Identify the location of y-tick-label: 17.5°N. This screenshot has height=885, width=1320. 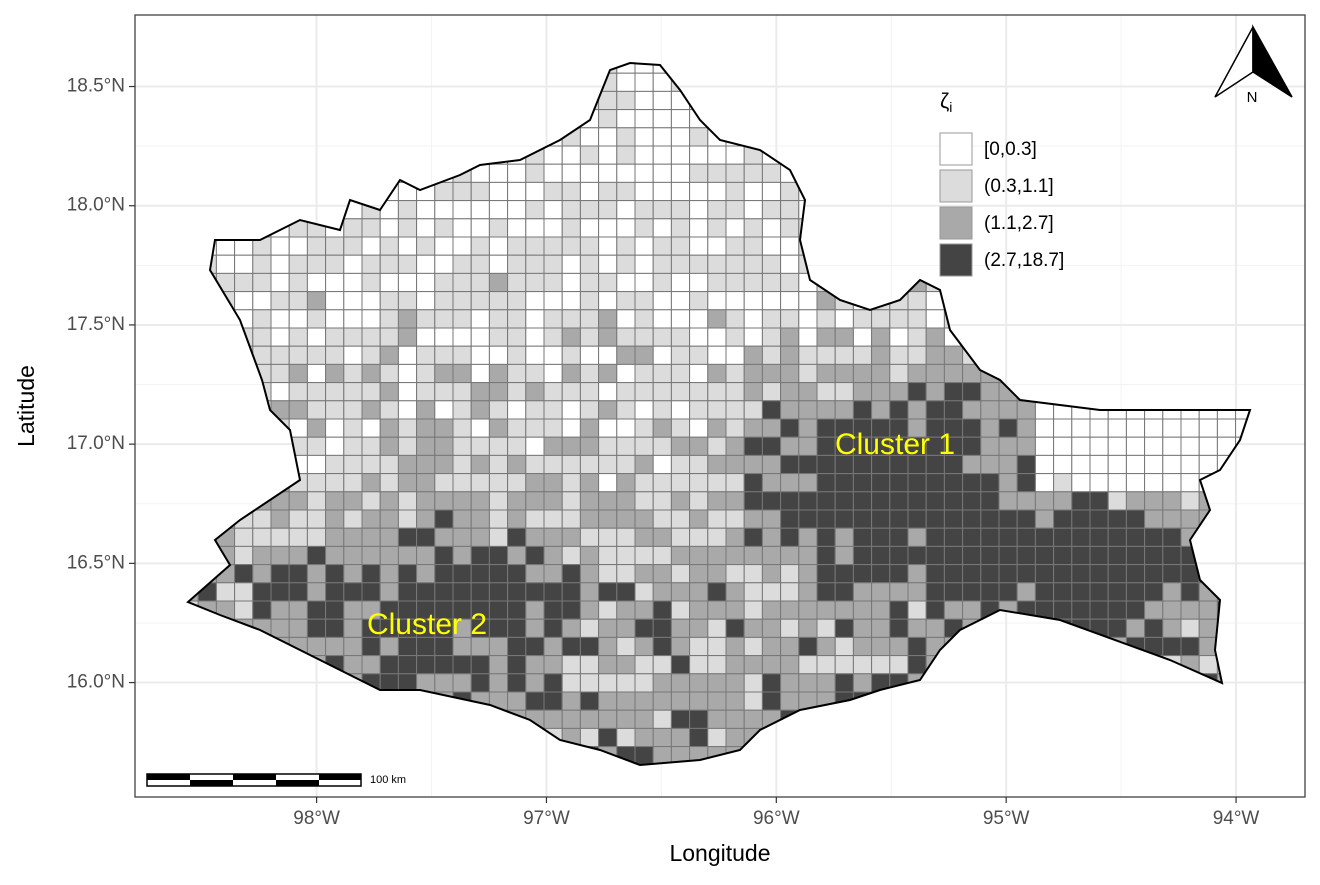
(96, 324).